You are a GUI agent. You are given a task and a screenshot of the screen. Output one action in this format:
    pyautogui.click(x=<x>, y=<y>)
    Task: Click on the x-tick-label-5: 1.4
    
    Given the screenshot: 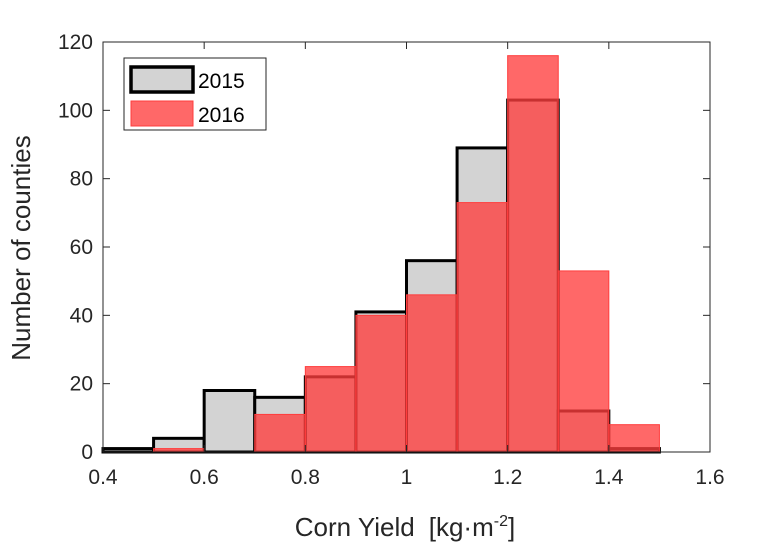 What is the action you would take?
    pyautogui.click(x=609, y=477)
    